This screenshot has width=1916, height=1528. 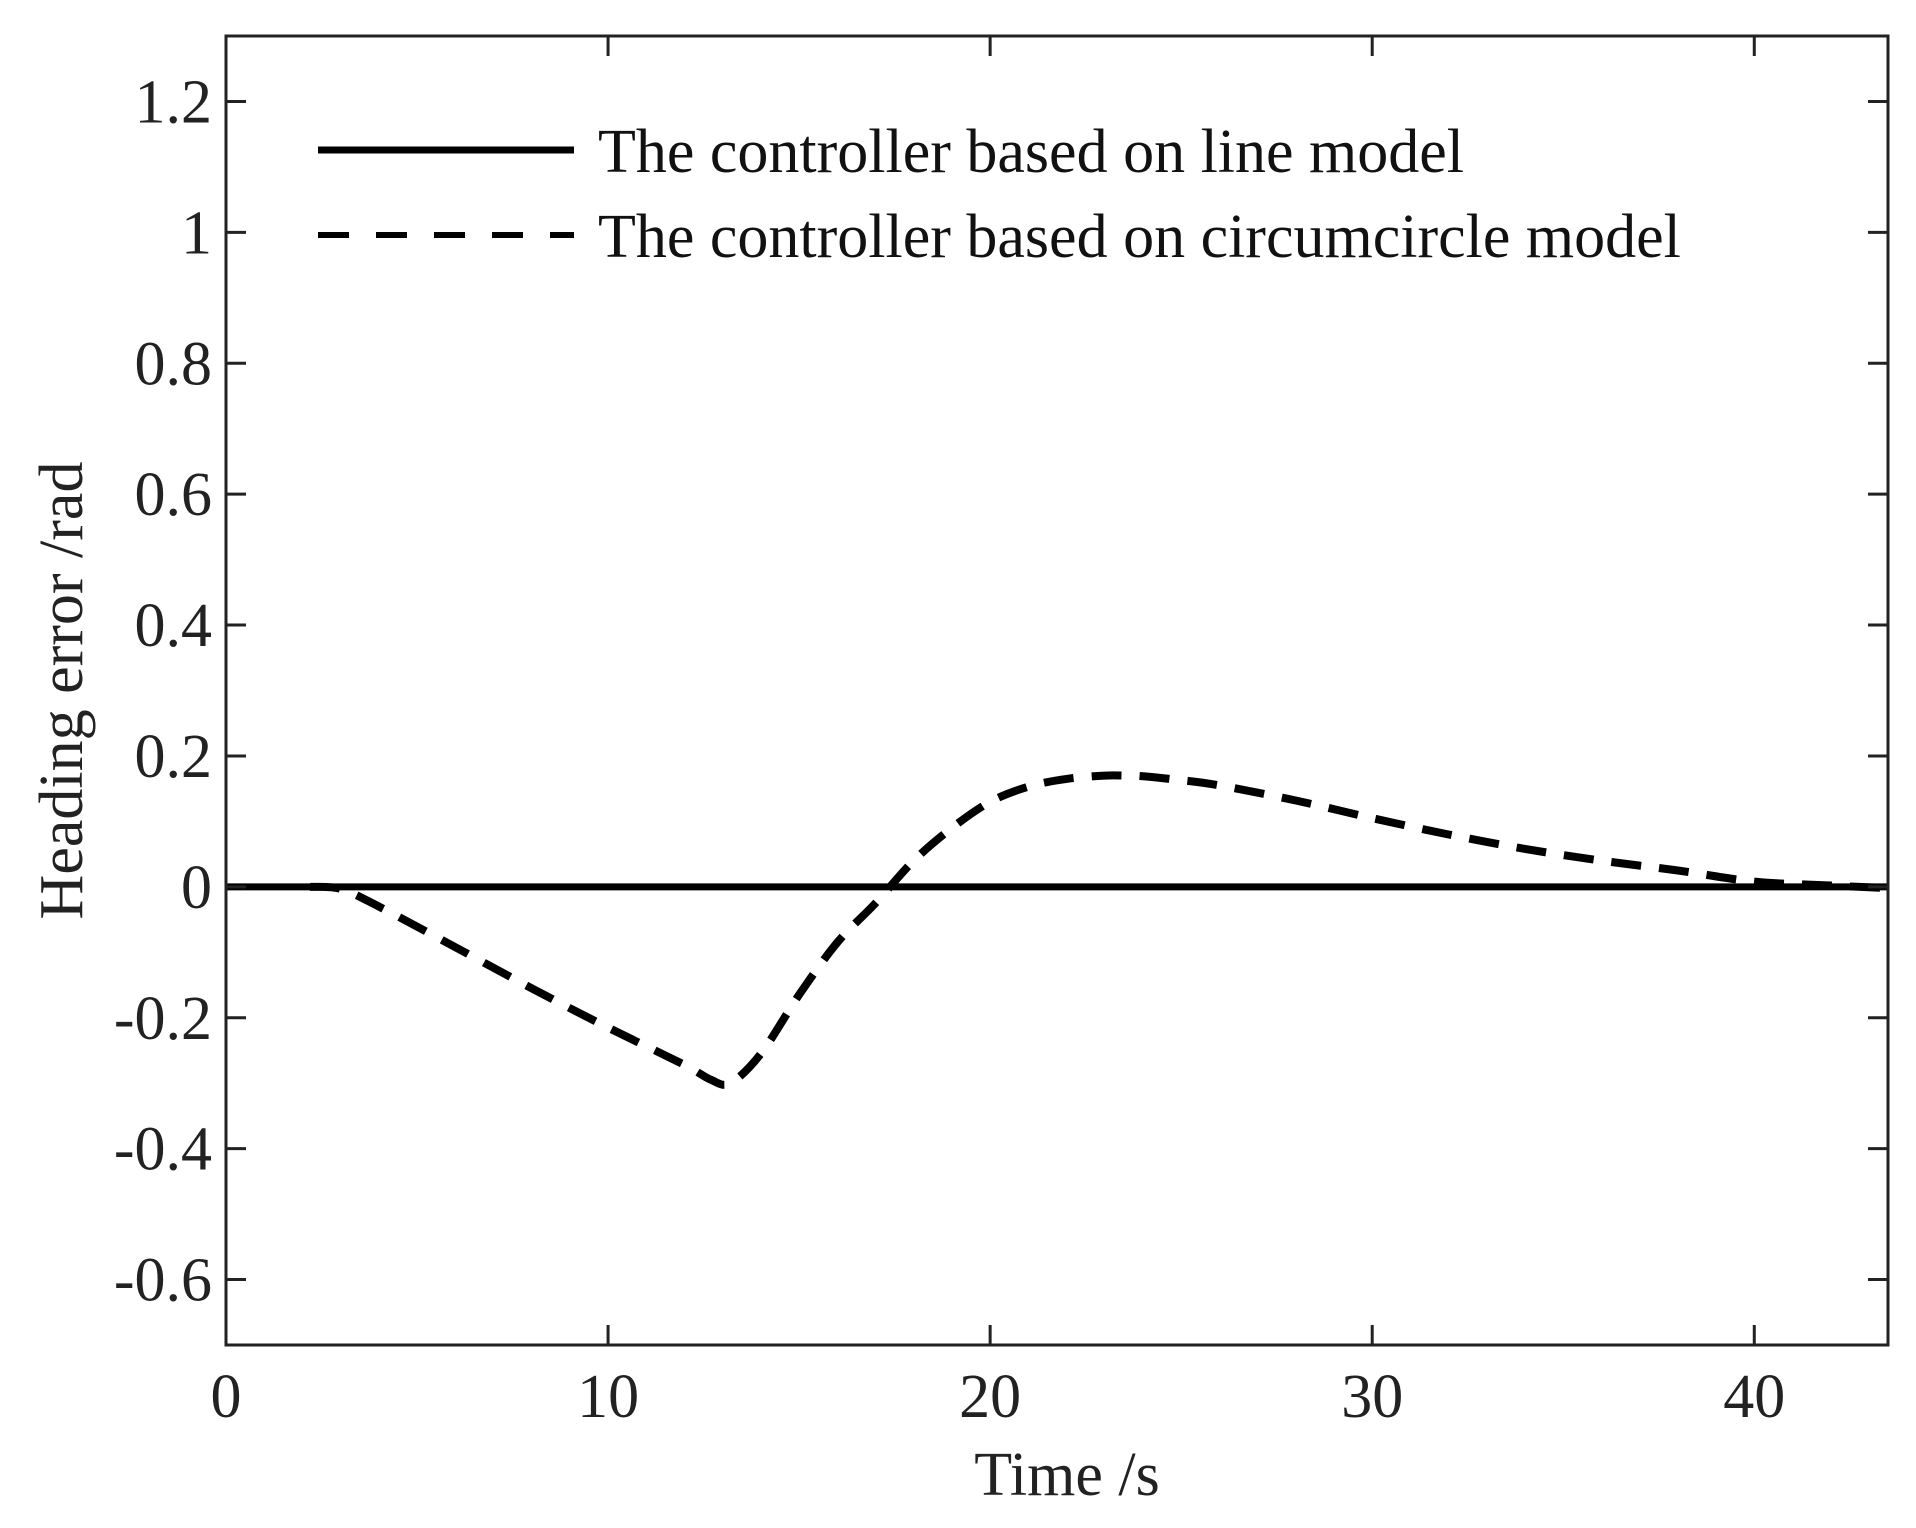 I want to click on x-tick-label: 40, so click(x=1754, y=1397).